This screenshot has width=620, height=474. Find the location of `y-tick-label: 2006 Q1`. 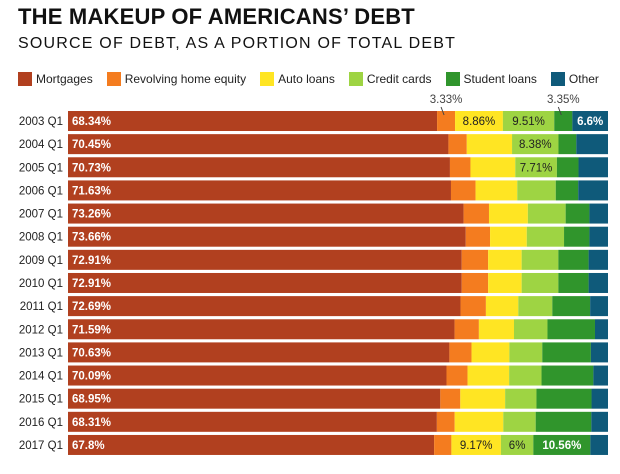

y-tick-label: 2006 Q1 is located at coordinates (41, 191).